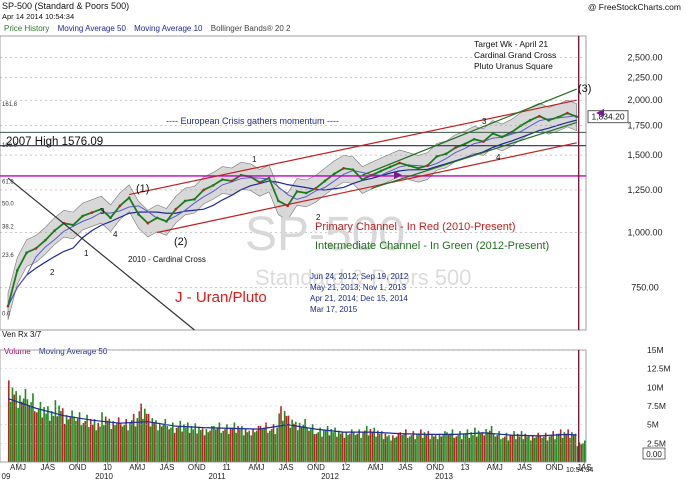 The height and width of the screenshot is (480, 685). I want to click on price-y-tick-label: 2,250.00, so click(644, 78).